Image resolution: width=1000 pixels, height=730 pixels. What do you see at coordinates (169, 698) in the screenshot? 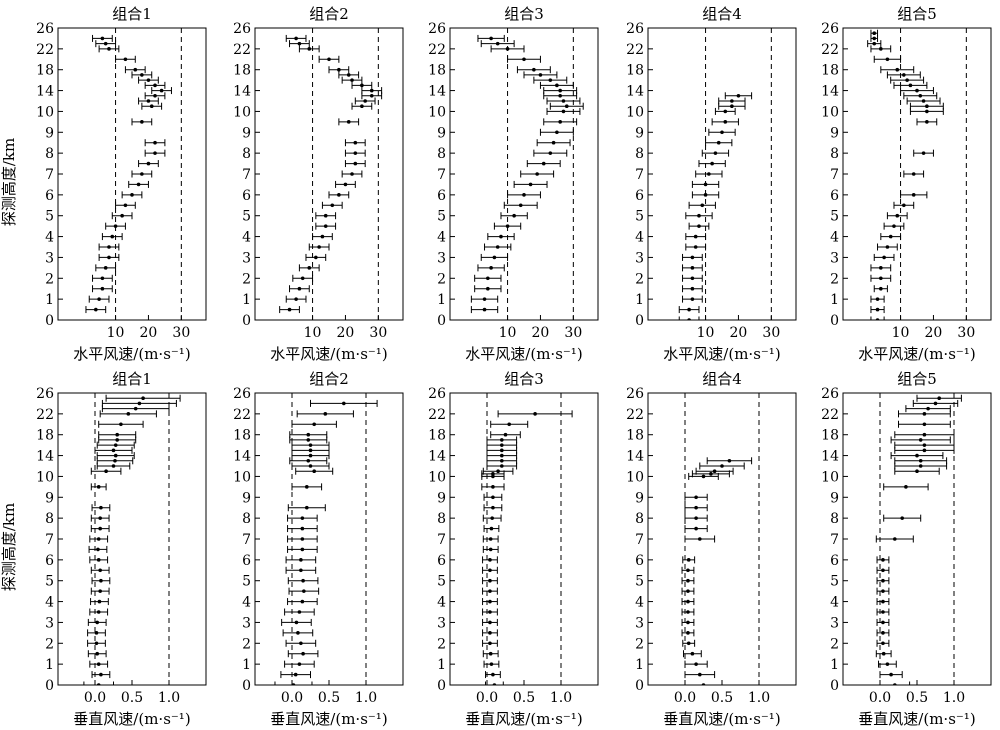
I see `x-tick-label: 1.0` at bounding box center [169, 698].